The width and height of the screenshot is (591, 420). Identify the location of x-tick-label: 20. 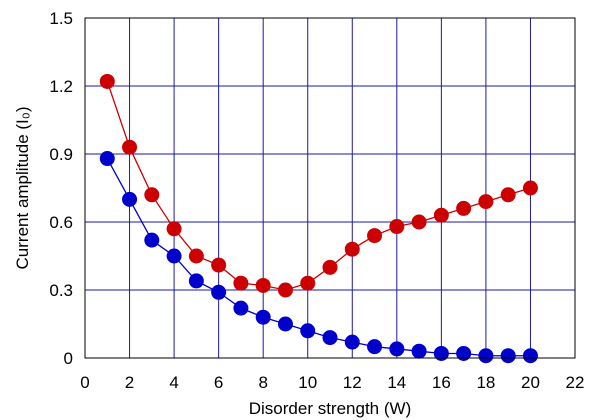
(530, 382).